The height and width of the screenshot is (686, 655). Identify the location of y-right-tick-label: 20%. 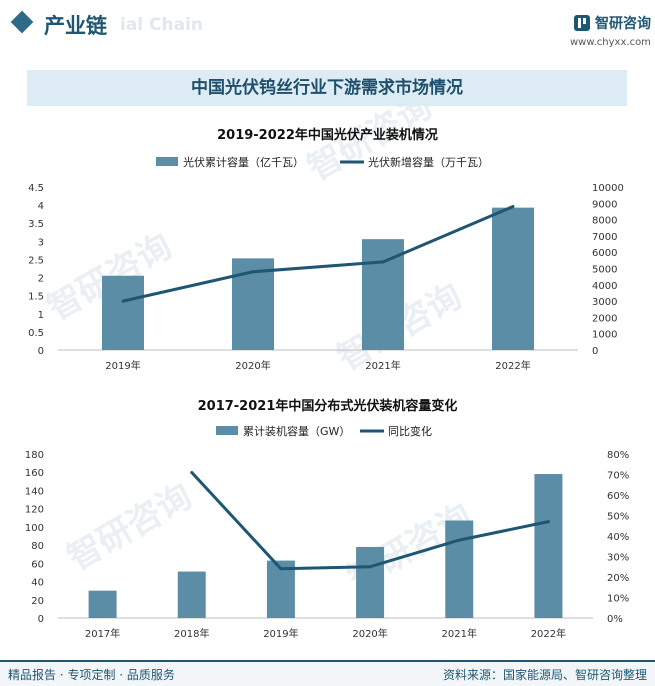
(618, 578).